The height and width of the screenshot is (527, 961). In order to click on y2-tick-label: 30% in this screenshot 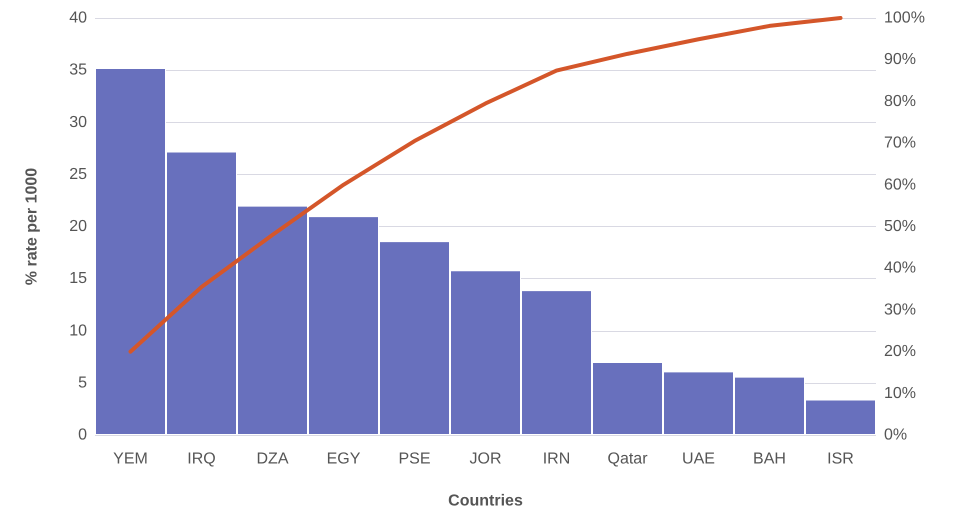, I will do `click(900, 309)`.